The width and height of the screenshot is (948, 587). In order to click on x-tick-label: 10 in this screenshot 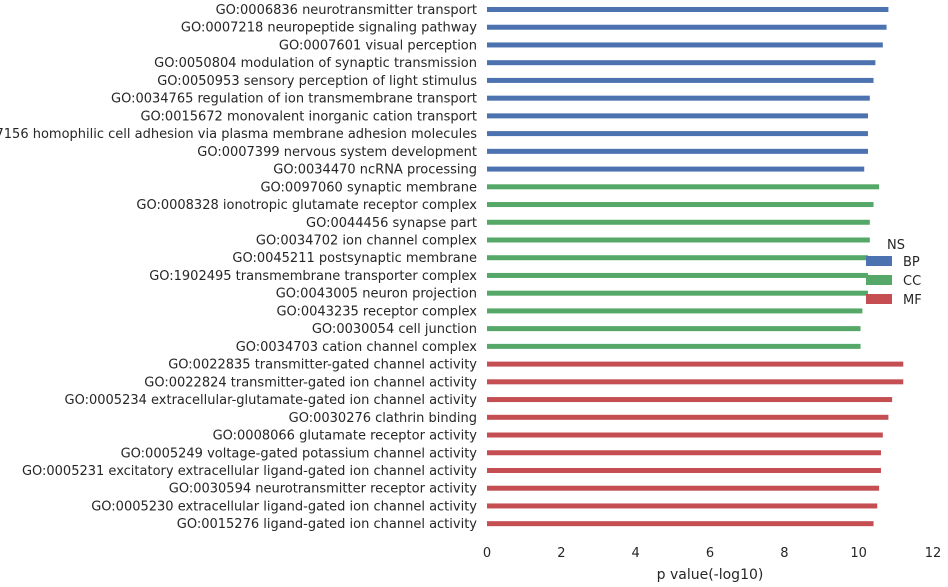, I will do `click(858, 553)`.